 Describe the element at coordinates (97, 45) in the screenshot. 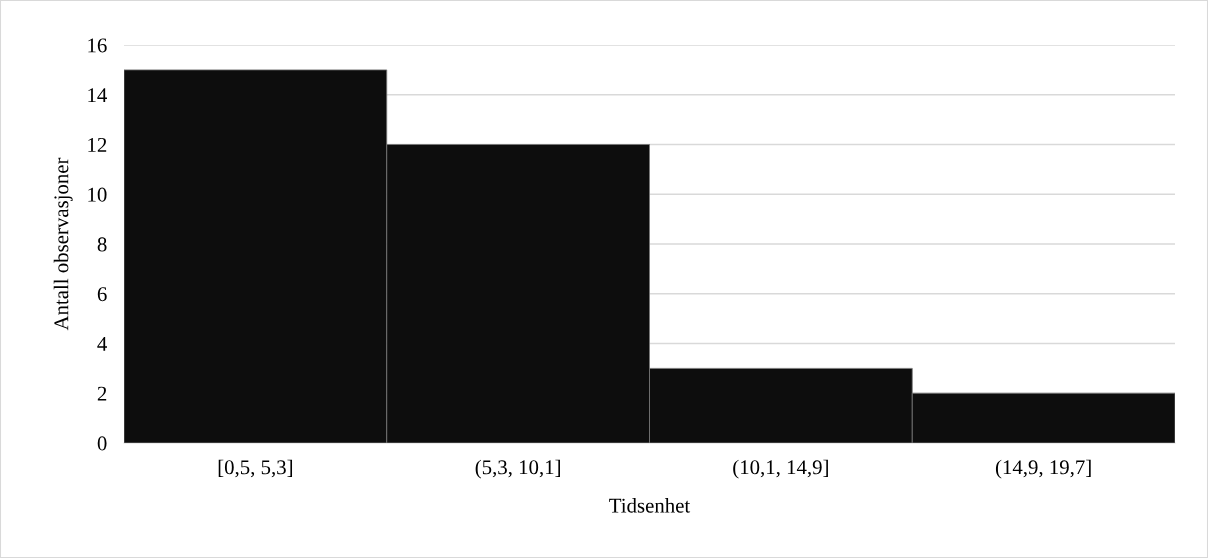

I see `y-tick-label: 16` at that location.